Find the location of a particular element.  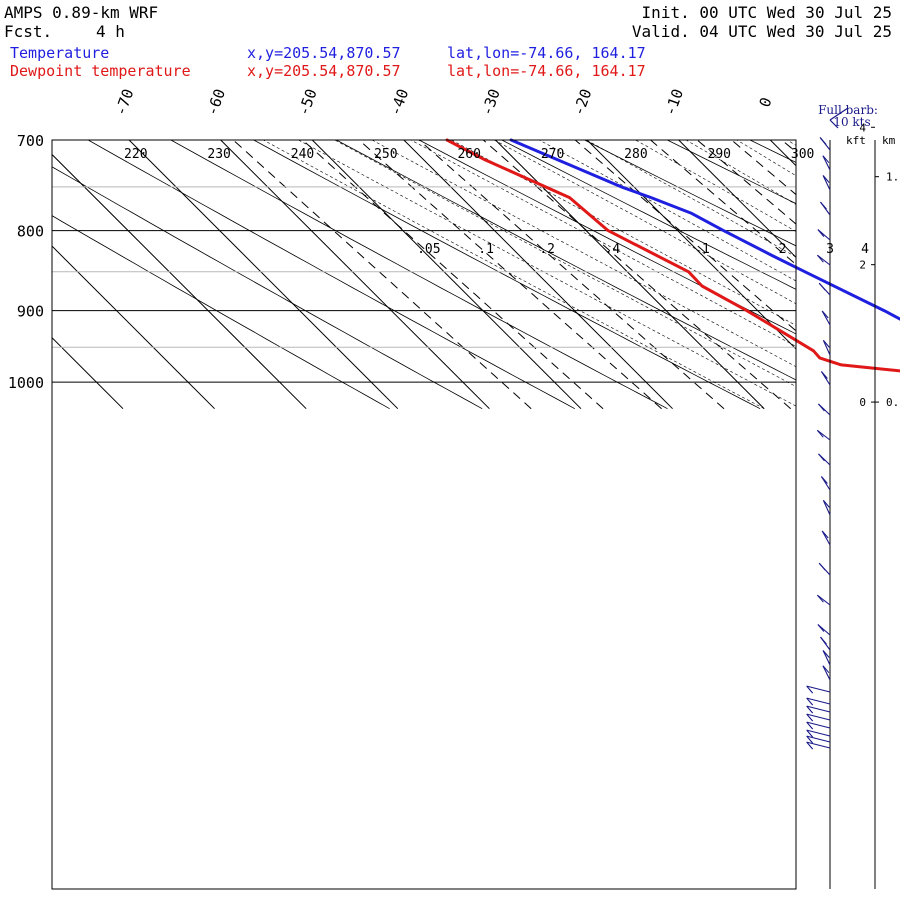

height-axis: kftkm024680.1.2. is located at coordinates (872, 505).